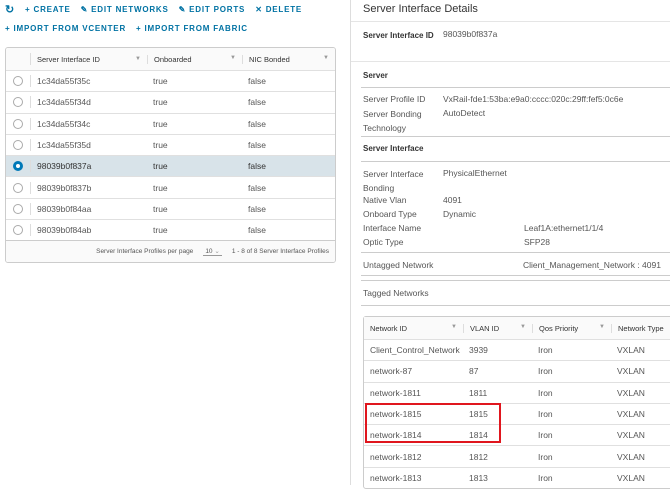 The height and width of the screenshot is (489, 670). Describe the element at coordinates (460, 214) in the screenshot. I see `onboard-type-value: Dynamic` at that location.